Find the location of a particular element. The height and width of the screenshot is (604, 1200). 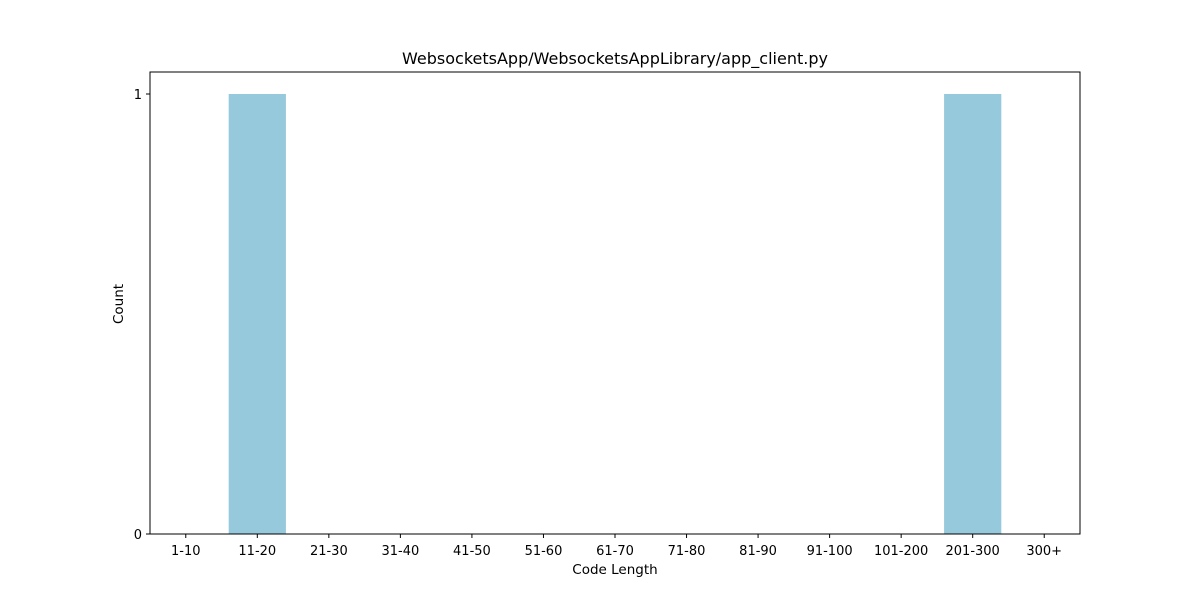

x-tick-label: 300+ is located at coordinates (1044, 551).